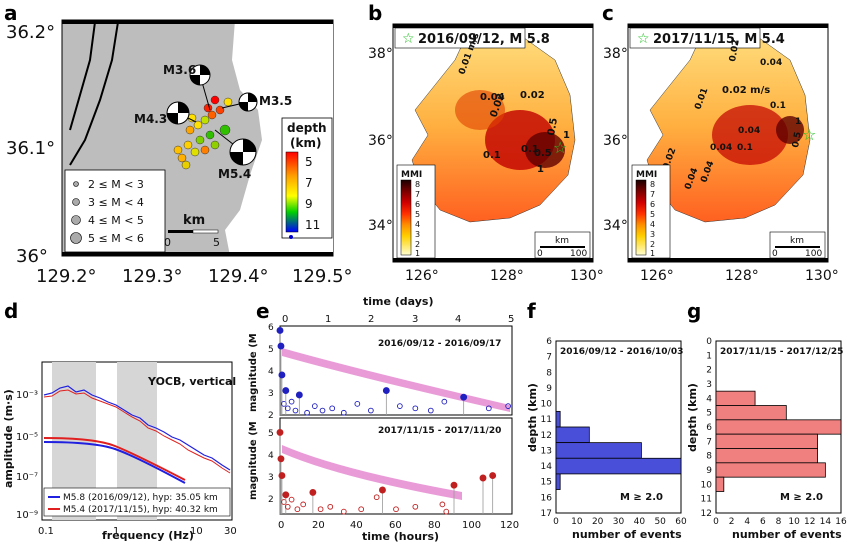  Describe the element at coordinates (309, 162) in the screenshot. I see `depth-tick: 5` at that location.